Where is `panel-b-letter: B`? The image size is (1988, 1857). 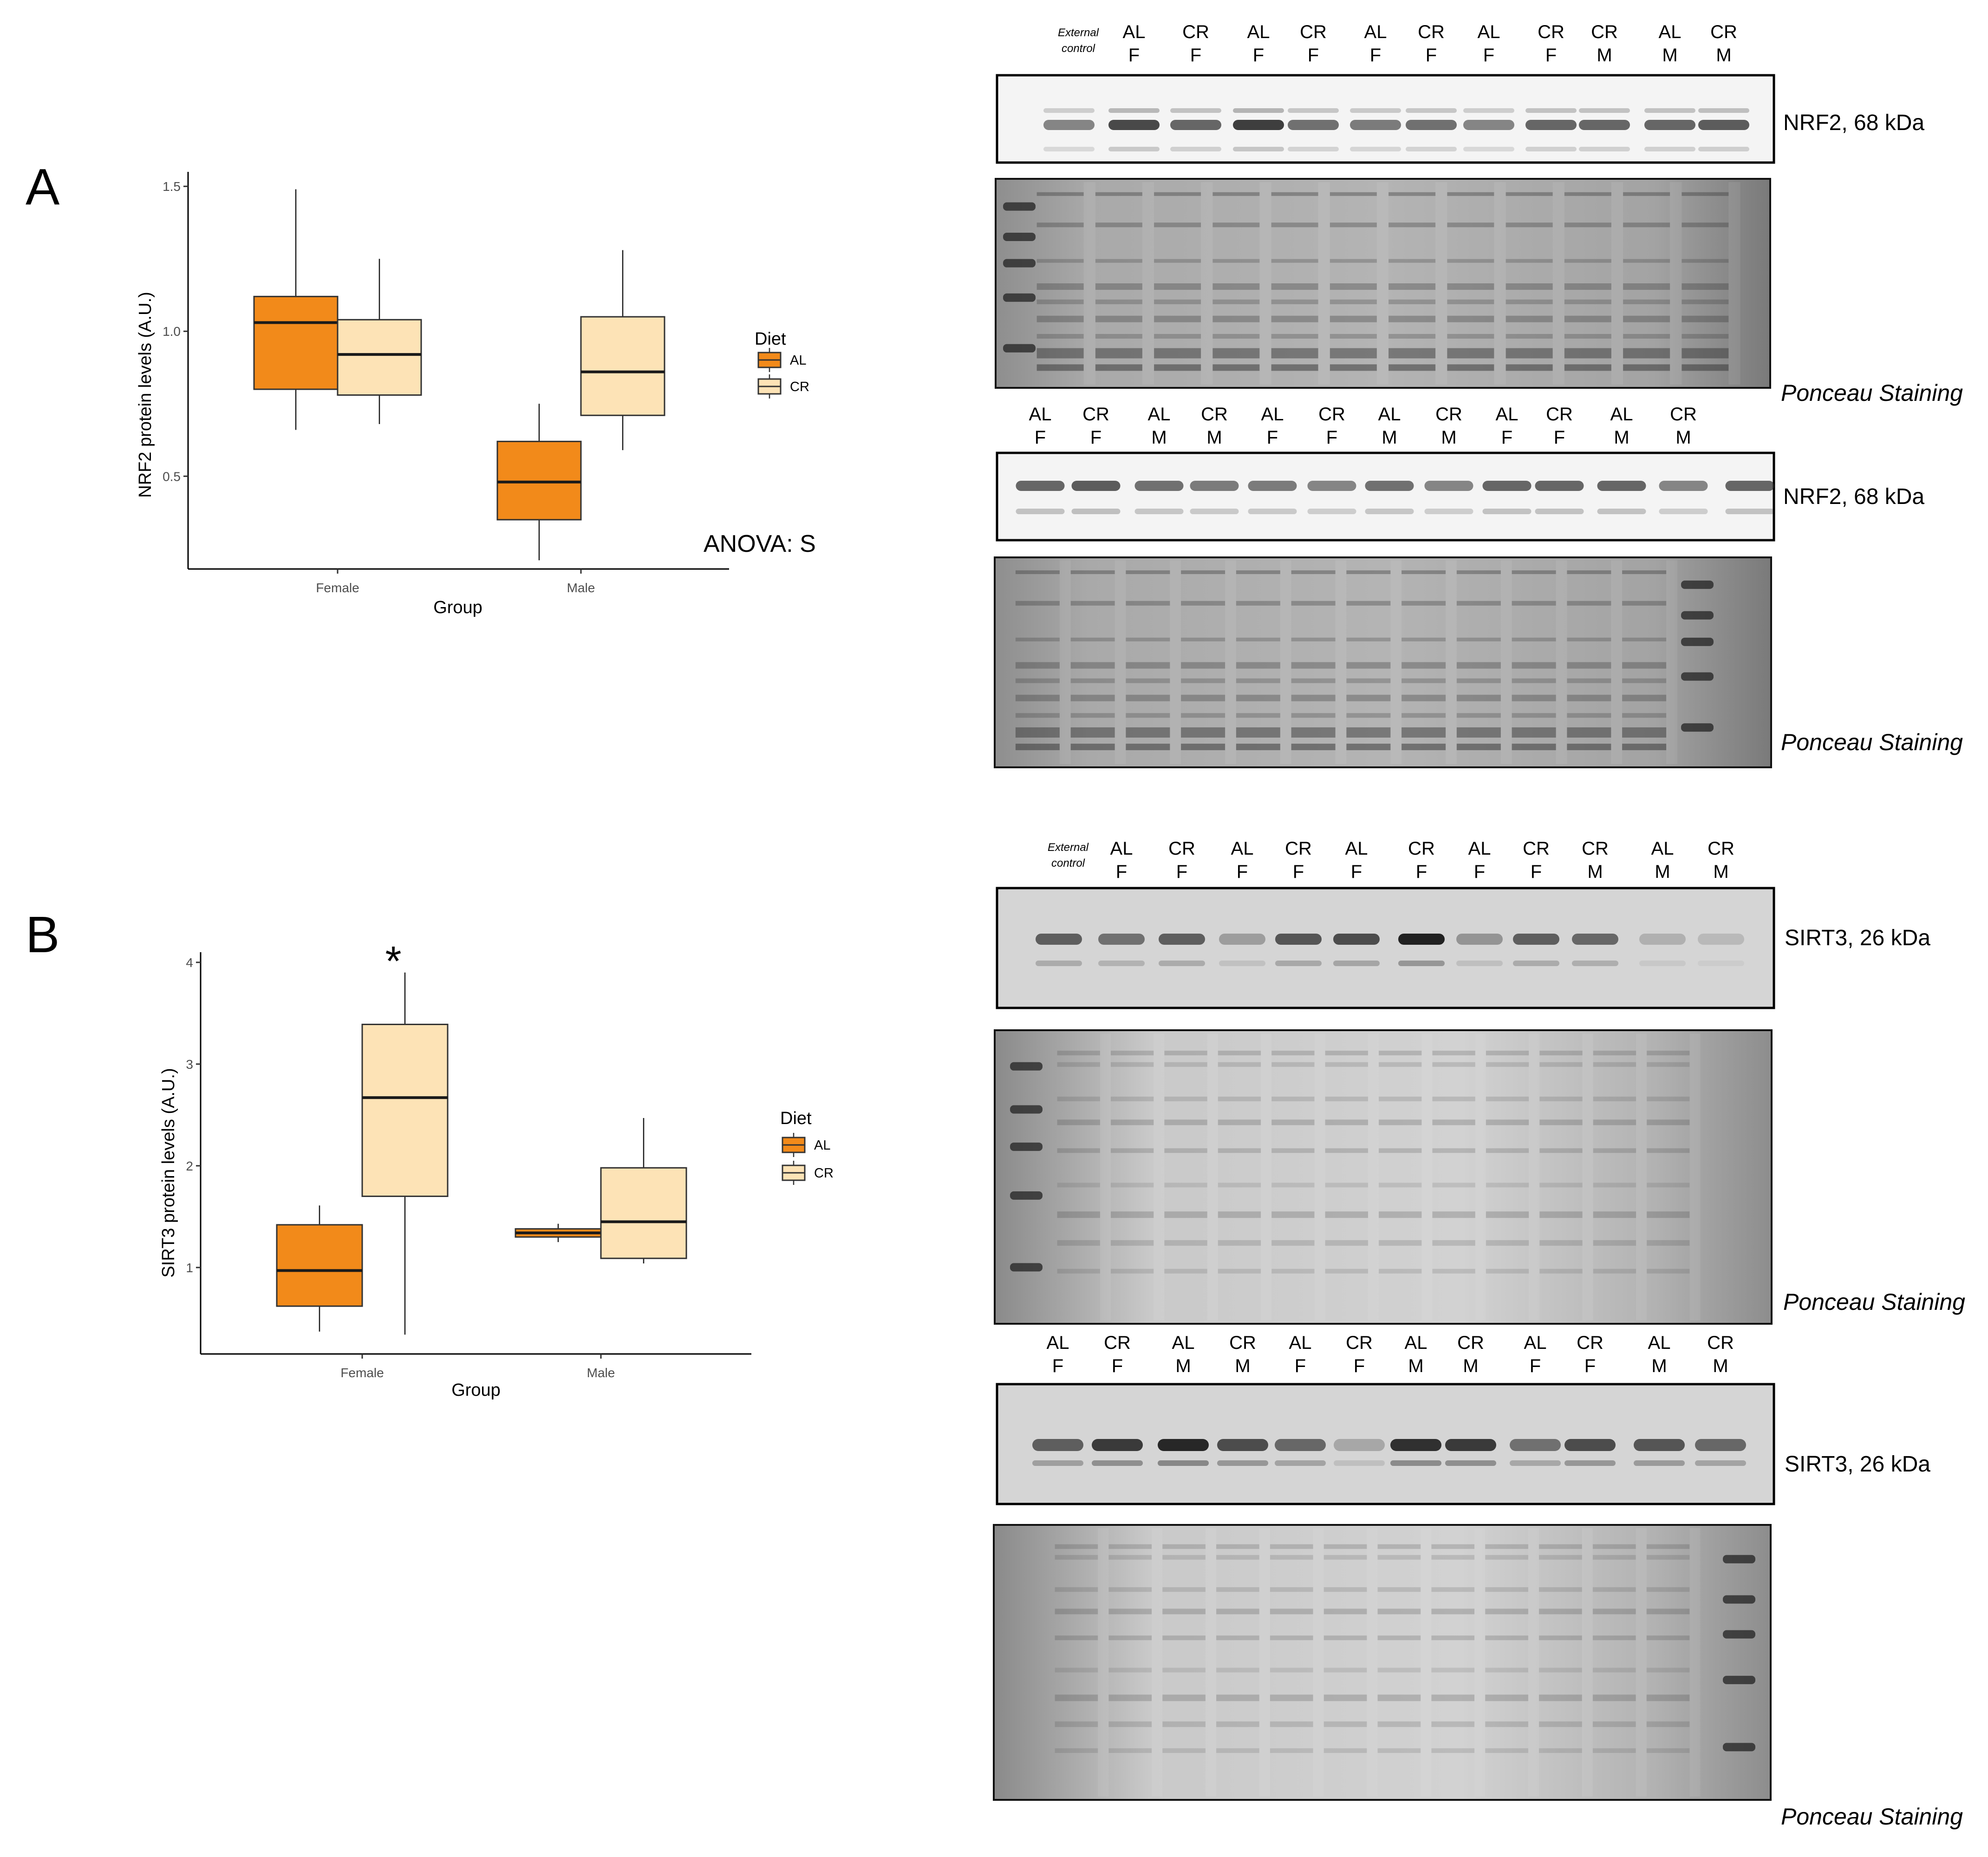
panel-b-letter: B is located at coordinates (42, 934).